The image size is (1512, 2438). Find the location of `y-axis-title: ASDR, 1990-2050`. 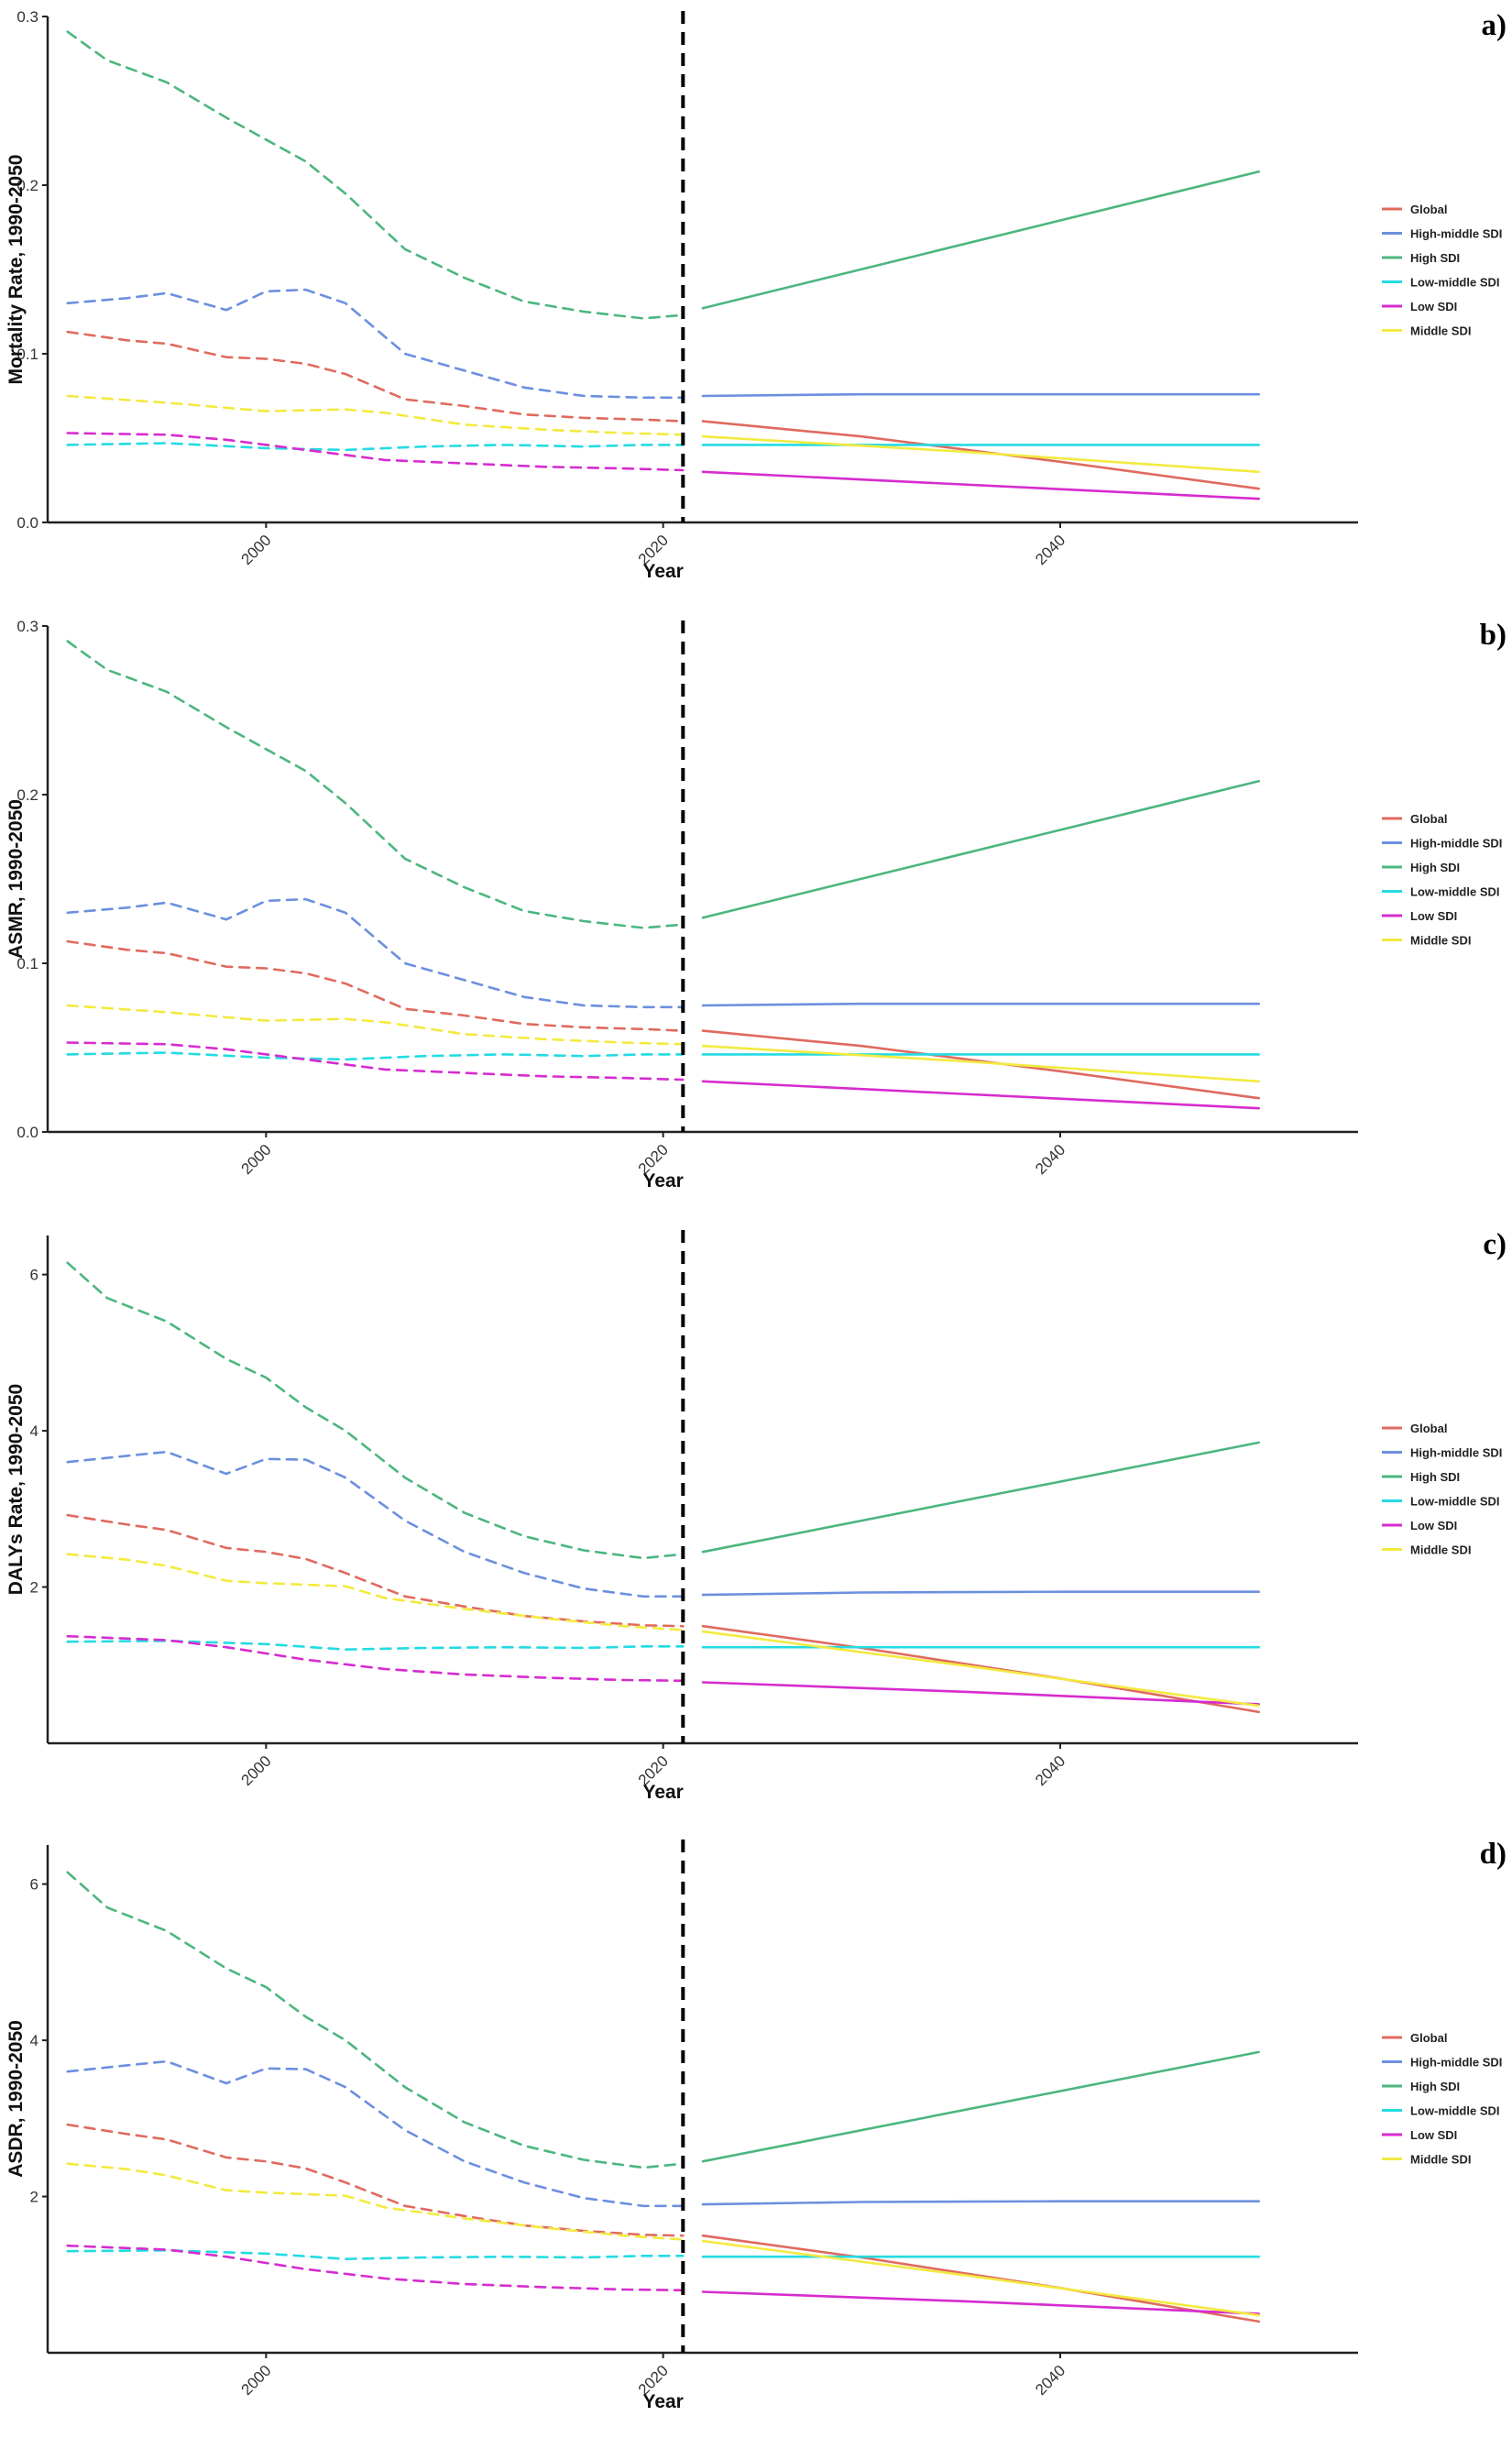

y-axis-title: ASDR, 1990-2050 is located at coordinates (16, 2099).